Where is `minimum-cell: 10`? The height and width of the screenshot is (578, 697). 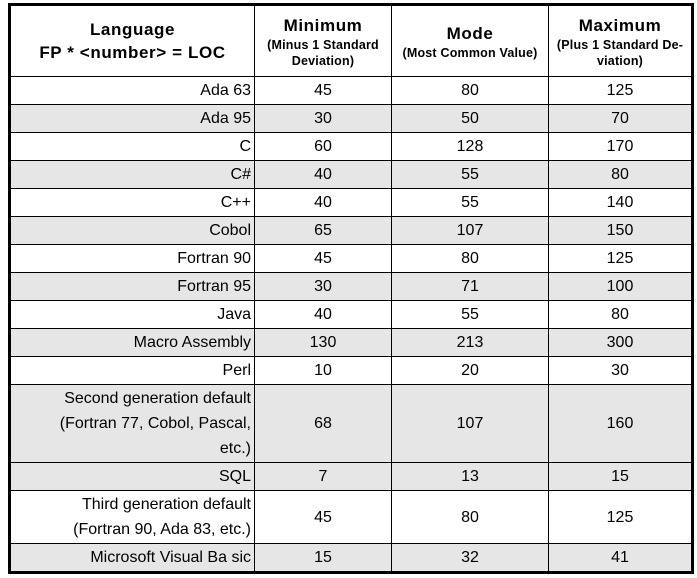
minimum-cell: 10 is located at coordinates (323, 370).